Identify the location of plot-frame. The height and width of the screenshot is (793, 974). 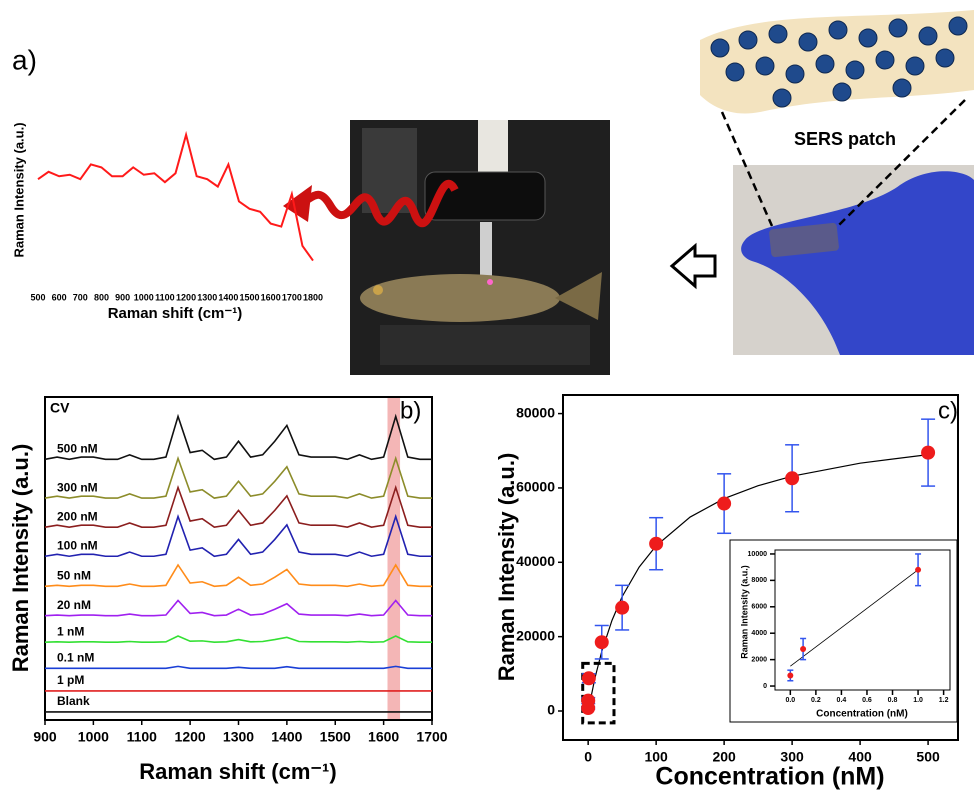
(862, 620).